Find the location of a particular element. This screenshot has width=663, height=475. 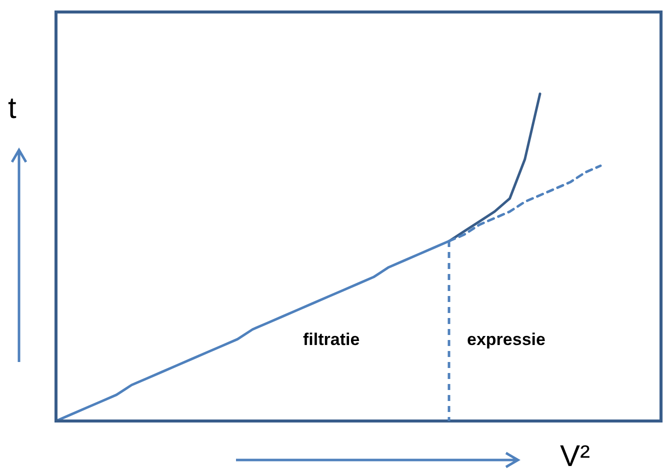

annotation: filtratie is located at coordinates (331, 340).